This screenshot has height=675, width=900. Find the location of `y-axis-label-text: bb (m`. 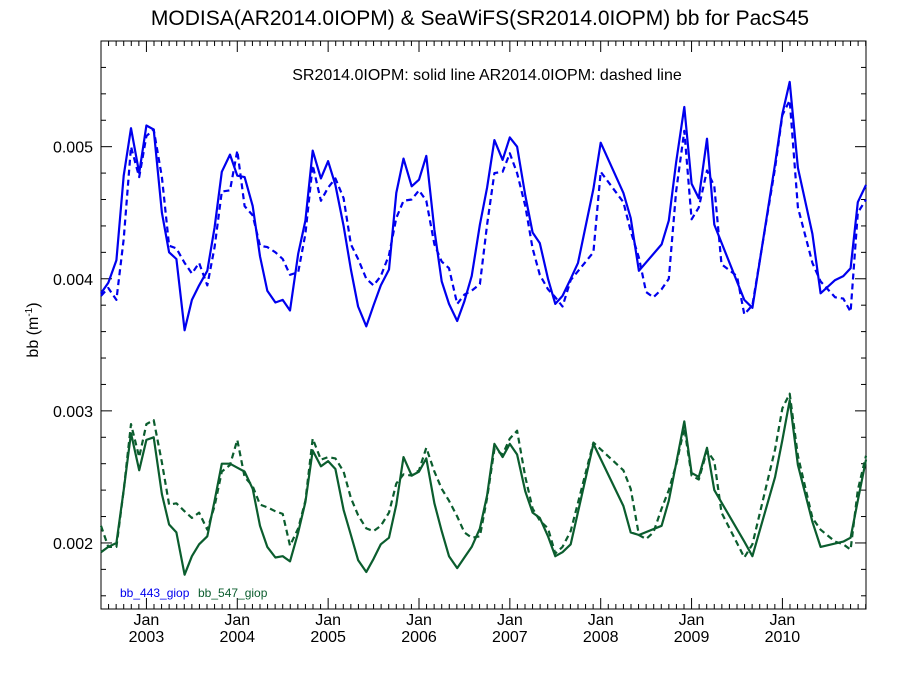

y-axis-label-text: bb (m is located at coordinates (33, 337).